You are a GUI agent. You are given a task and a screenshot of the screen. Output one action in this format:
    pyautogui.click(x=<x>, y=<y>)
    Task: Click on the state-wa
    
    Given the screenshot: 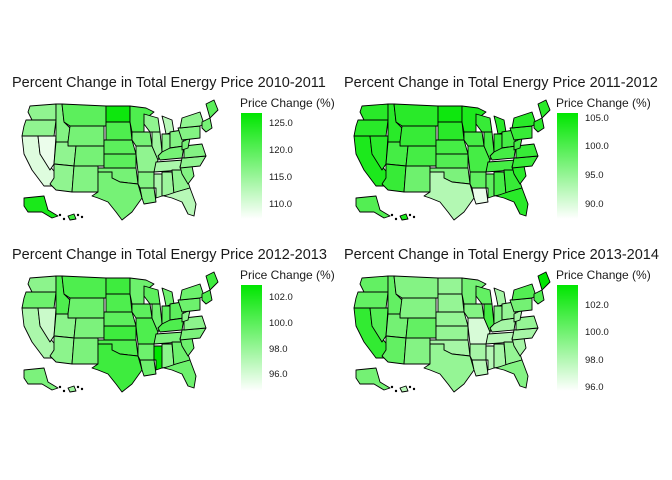 What is the action you would take?
    pyautogui.click(x=374, y=284)
    